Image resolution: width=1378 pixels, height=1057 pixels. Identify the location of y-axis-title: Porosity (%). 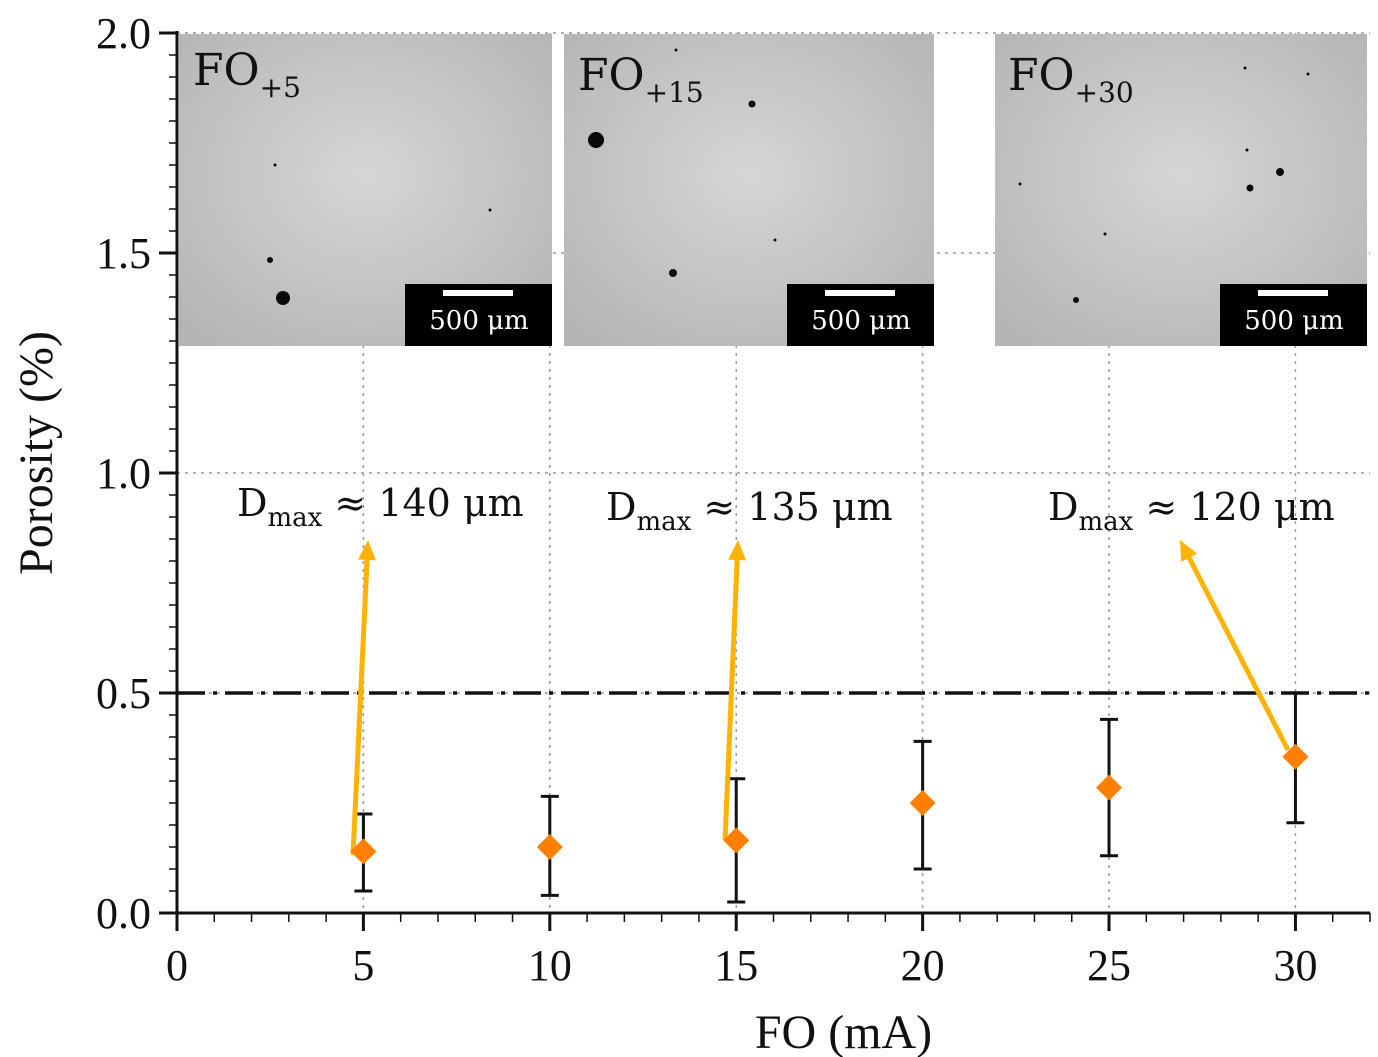
(36, 453).